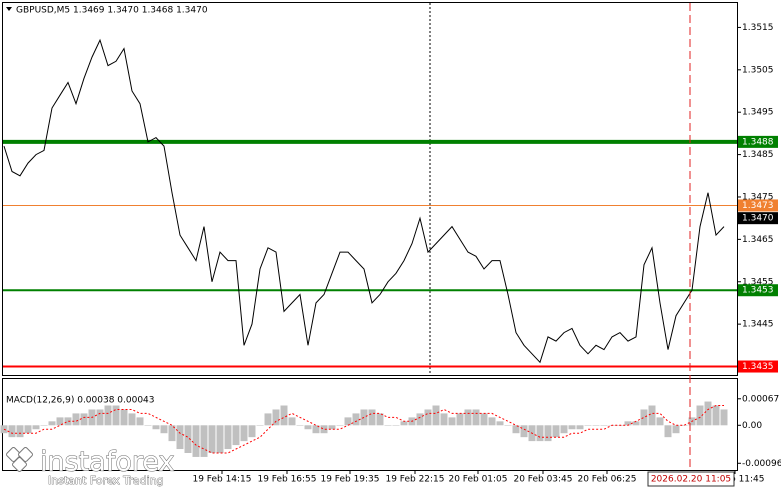 This screenshot has width=781, height=493. Describe the element at coordinates (9, 9) in the screenshot. I see `menu-triangle` at that location.